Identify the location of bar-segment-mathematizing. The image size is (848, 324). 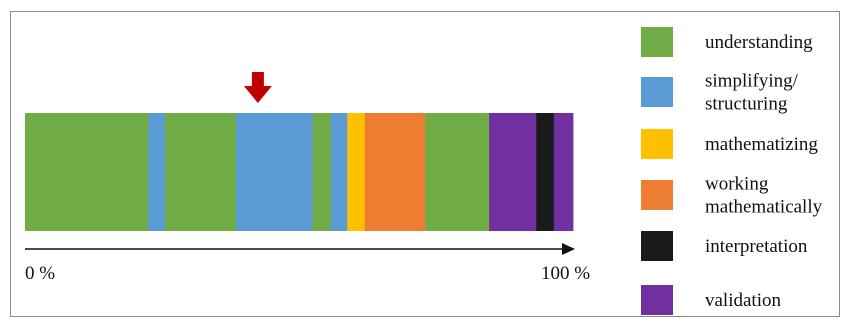
(356, 172).